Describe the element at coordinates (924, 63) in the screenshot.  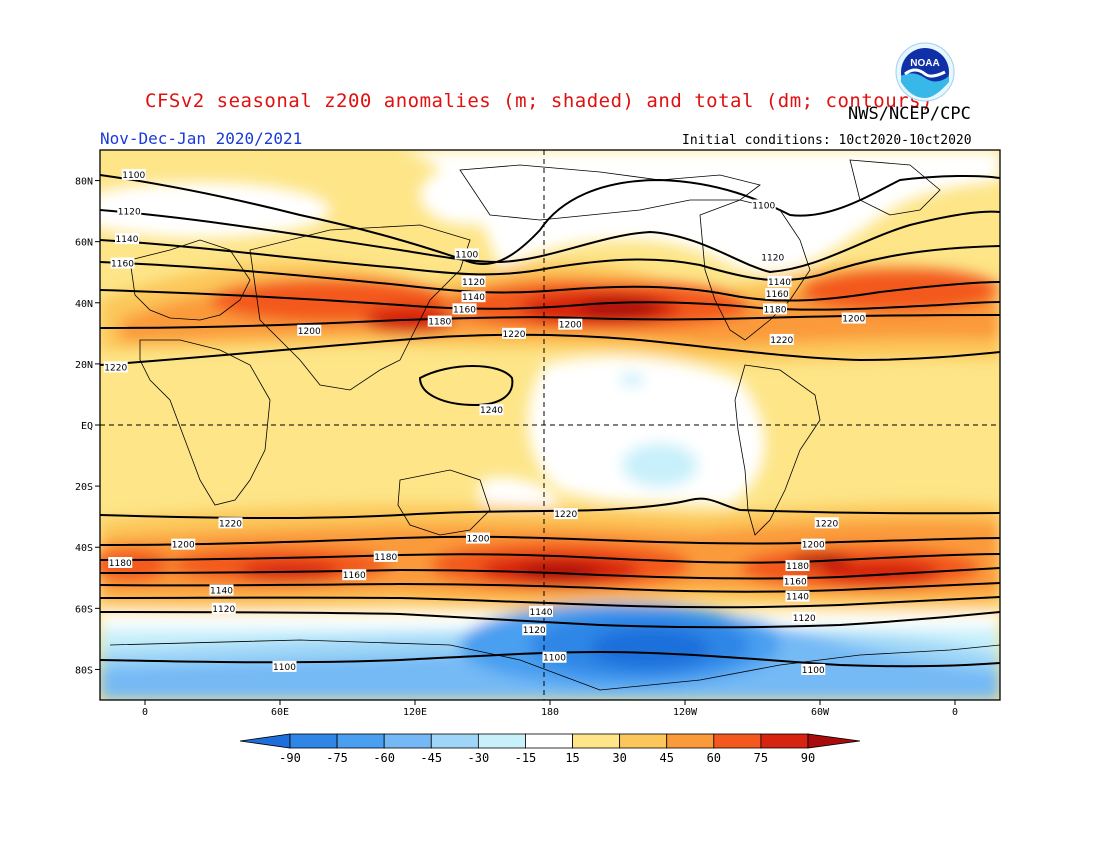
I see `noaa-logo-text: NOAA` at that location.